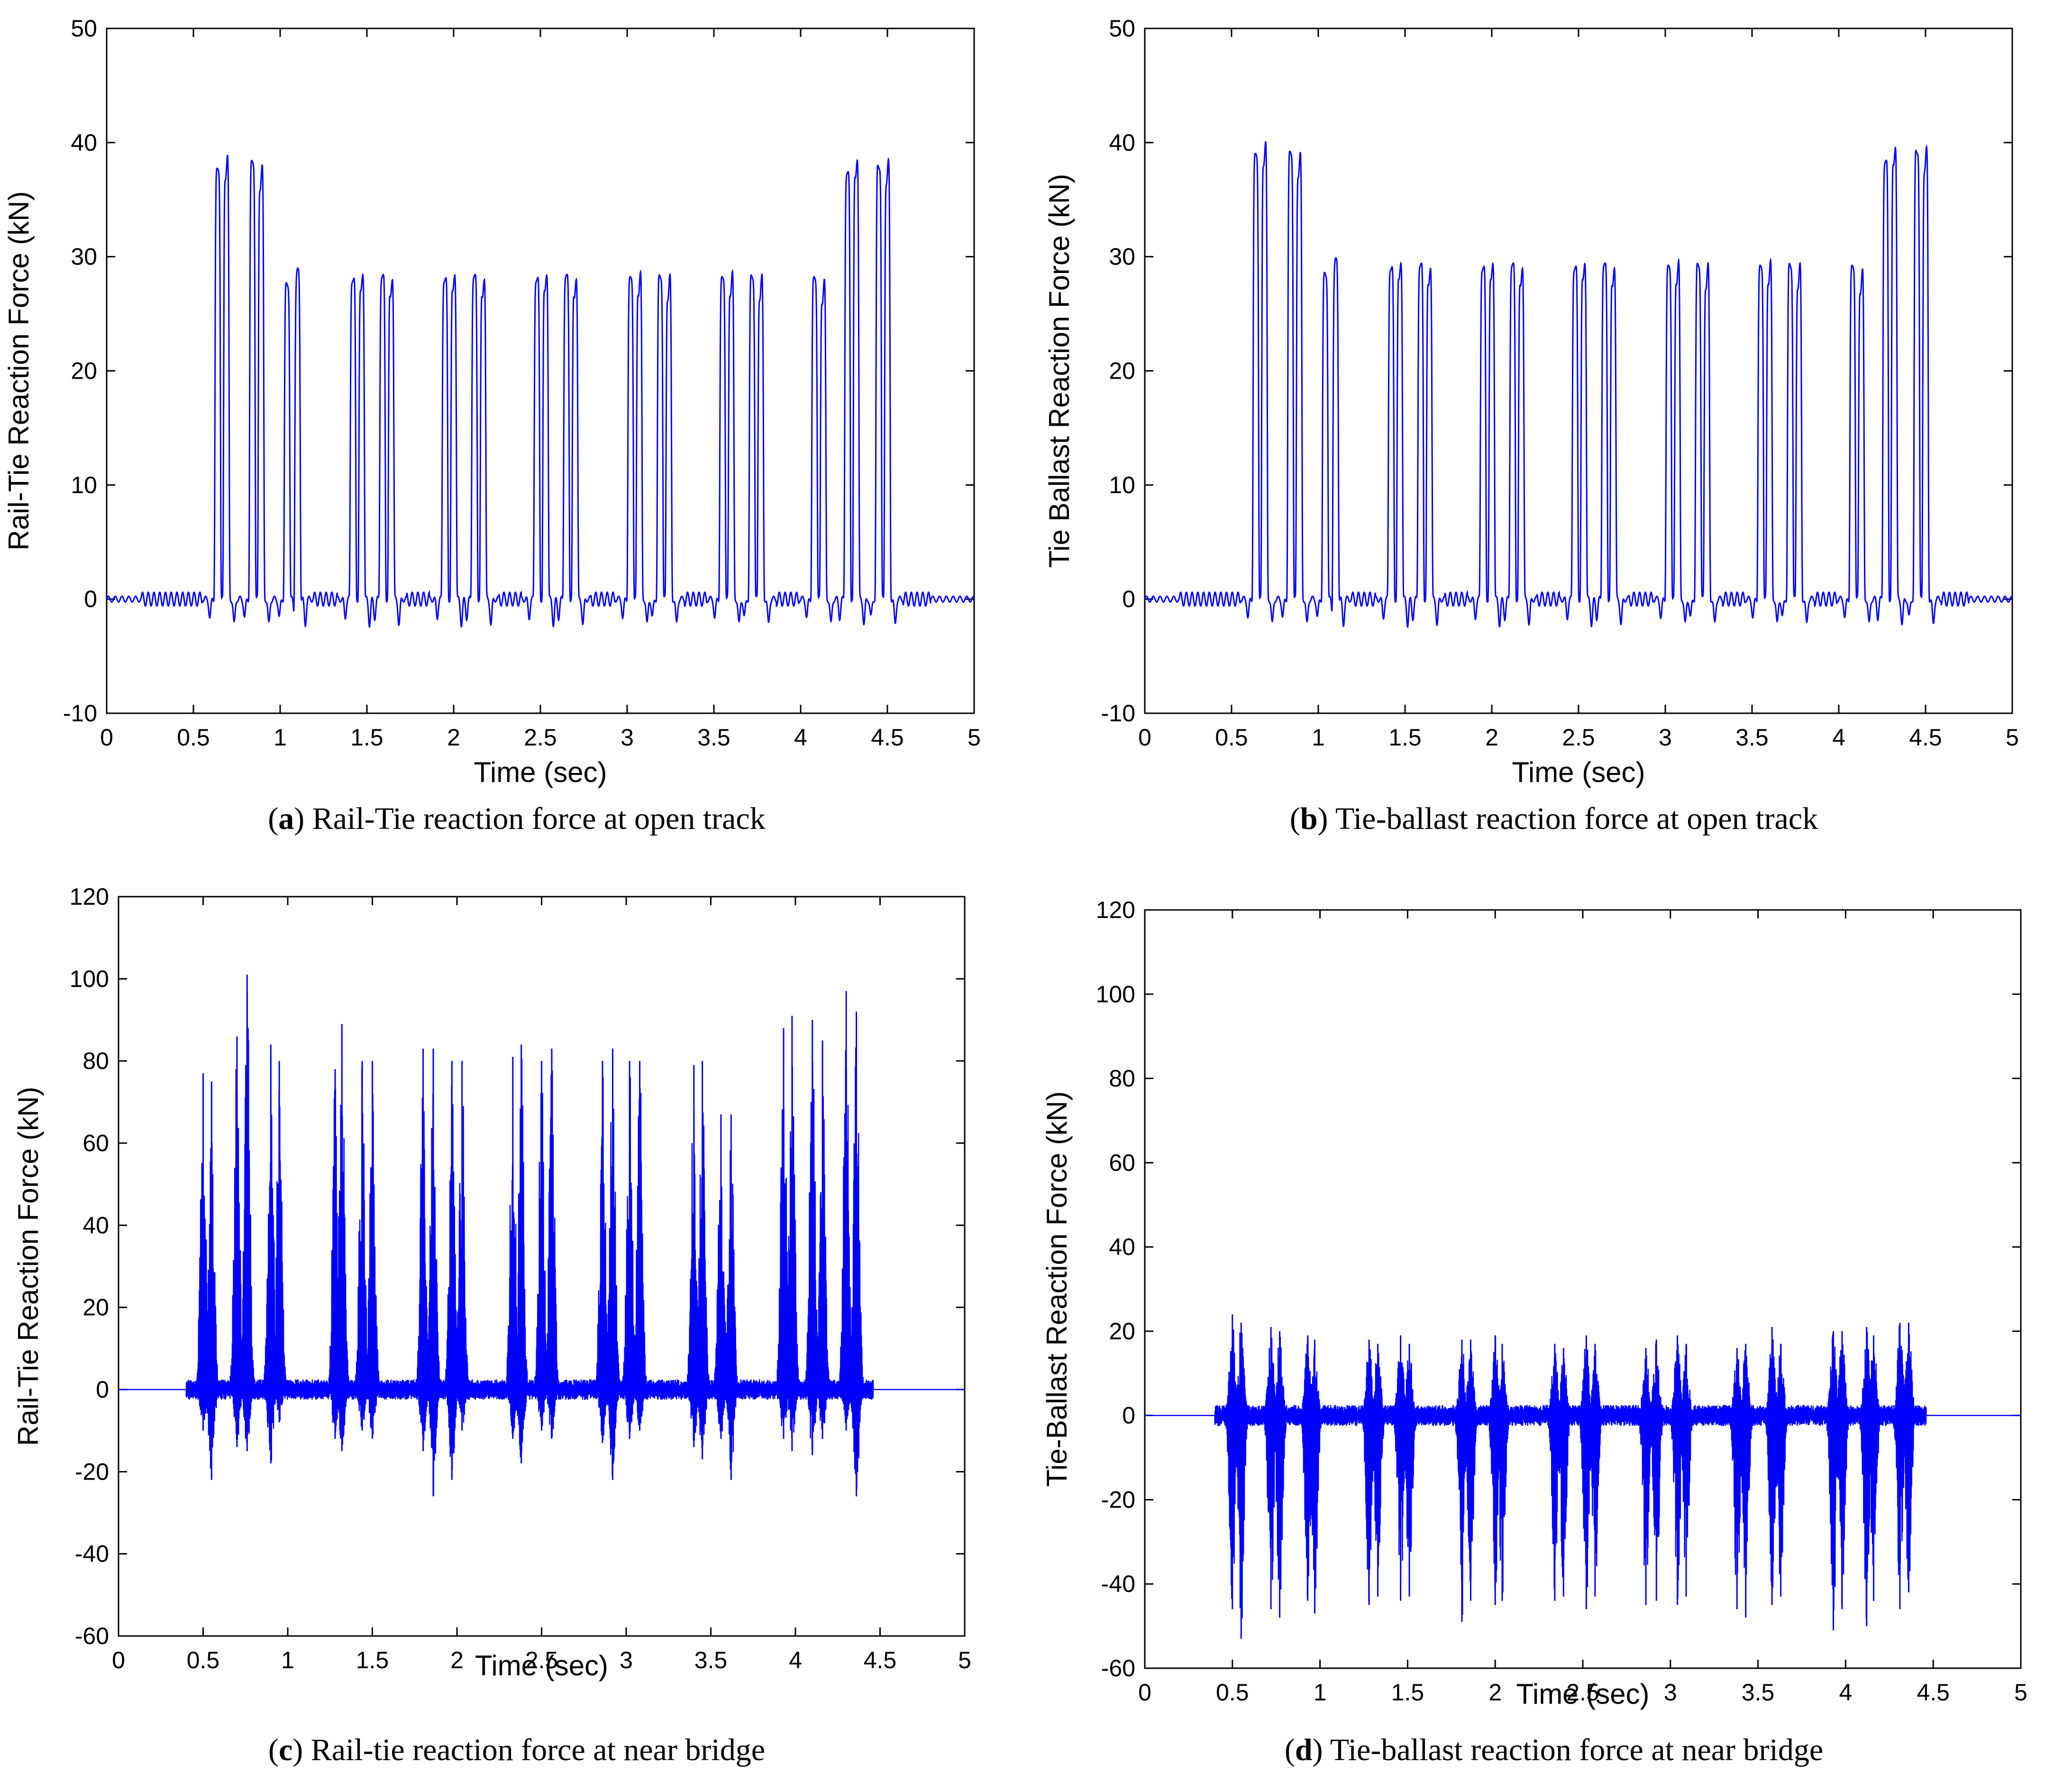 Image resolution: width=2072 pixels, height=1781 pixels. What do you see at coordinates (285, 1750) in the screenshot?
I see `caption-c-letter: c` at bounding box center [285, 1750].